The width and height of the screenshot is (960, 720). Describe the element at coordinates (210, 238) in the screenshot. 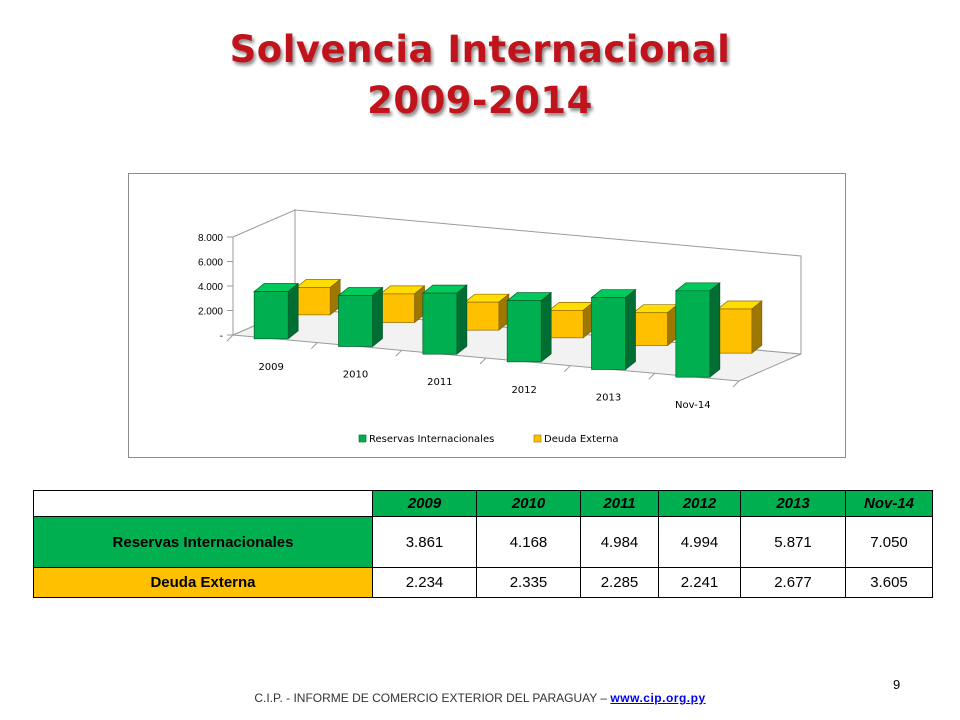

I see `y-tick-label: 8.000` at that location.